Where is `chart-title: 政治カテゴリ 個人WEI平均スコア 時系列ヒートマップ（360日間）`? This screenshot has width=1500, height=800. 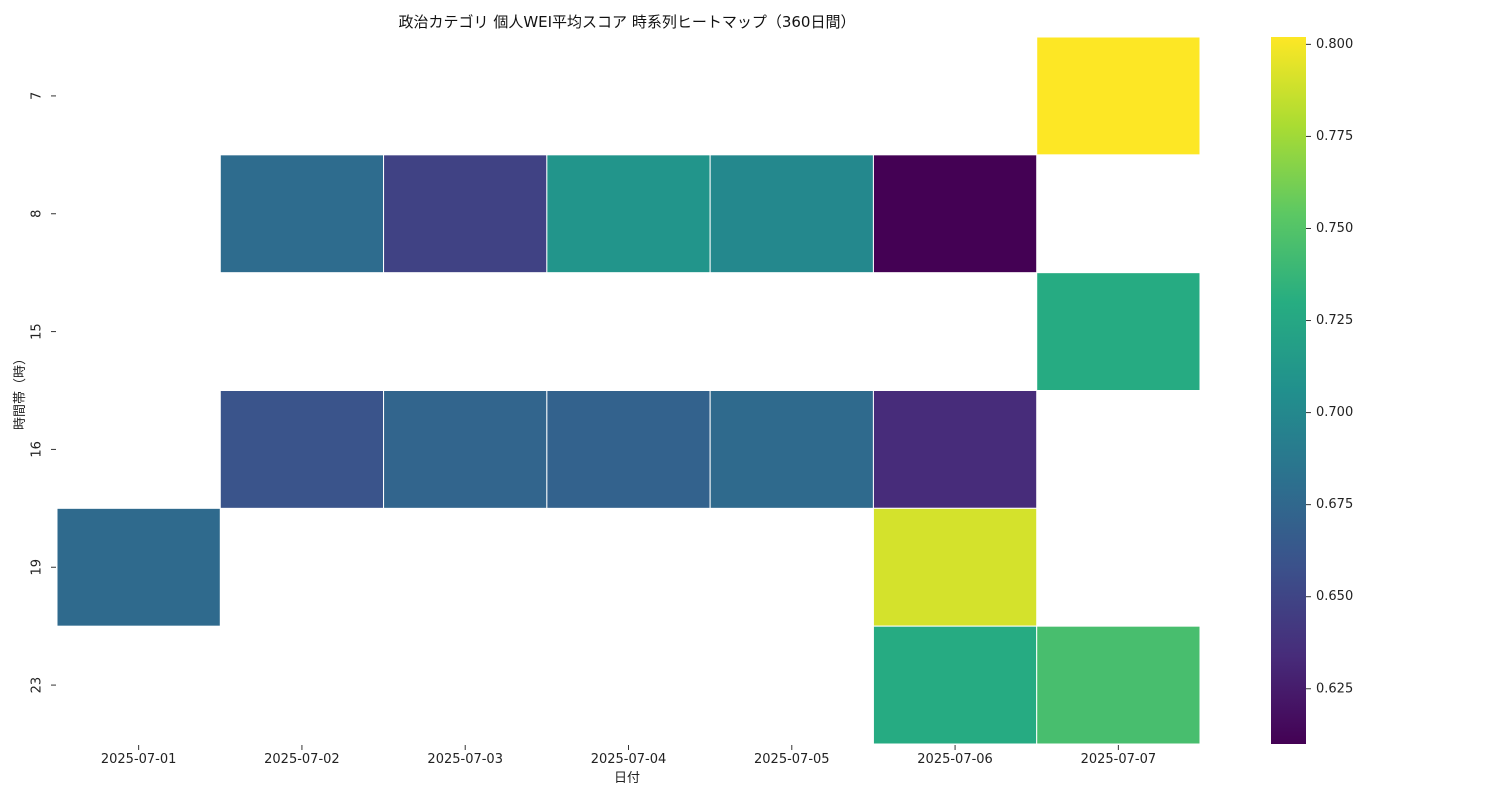
chart-title: 政治カテゴリ 個人WEI平均スコア 時系列ヒートマップ（360日間） is located at coordinates (627, 22).